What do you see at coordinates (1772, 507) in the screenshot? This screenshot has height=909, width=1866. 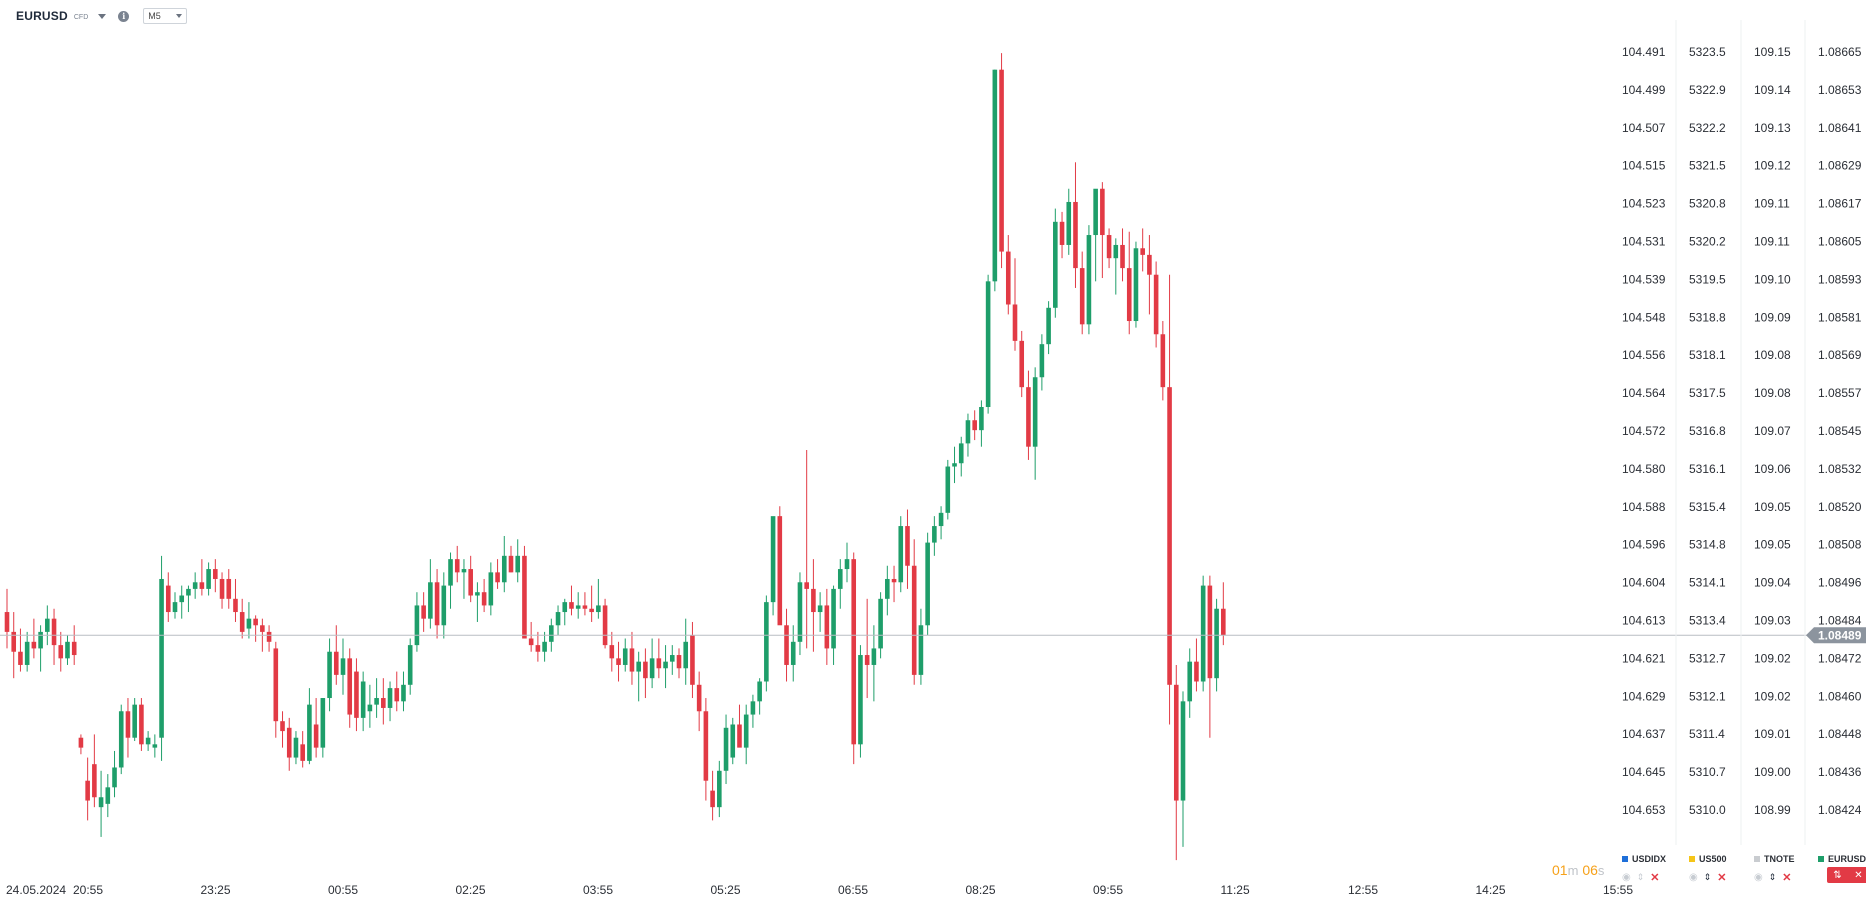 I see `price-tick-label: 109.05` at bounding box center [1772, 507].